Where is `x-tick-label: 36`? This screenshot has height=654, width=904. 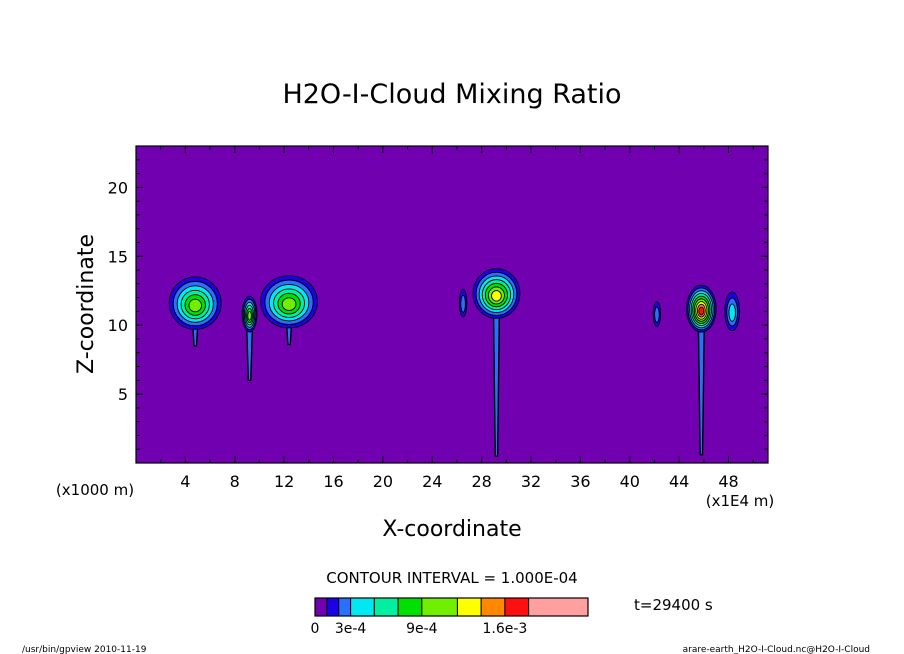 x-tick-label: 36 is located at coordinates (580, 481).